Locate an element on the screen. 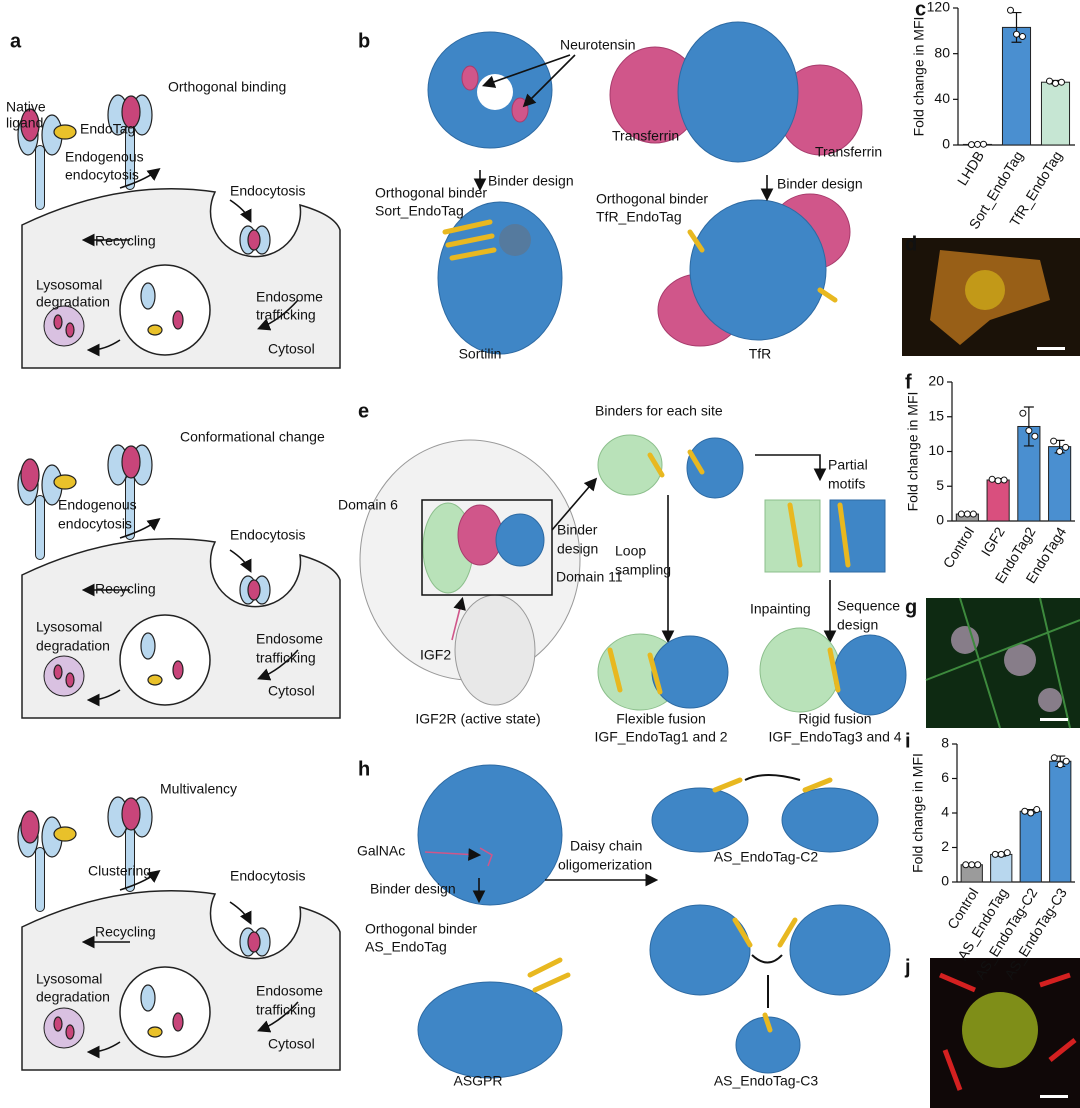 This screenshot has height=1108, width=1080. y-tick-label: 4 is located at coordinates (945, 812).